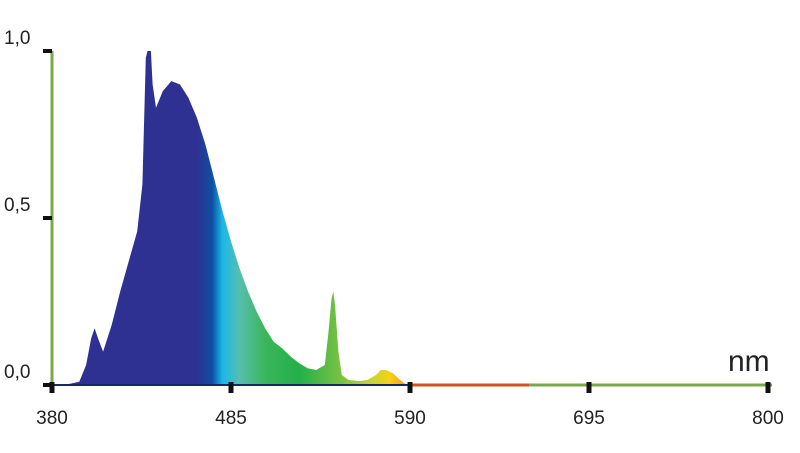  I want to click on y-ticks: 0,0 0,5 1,0, so click(28, 207).